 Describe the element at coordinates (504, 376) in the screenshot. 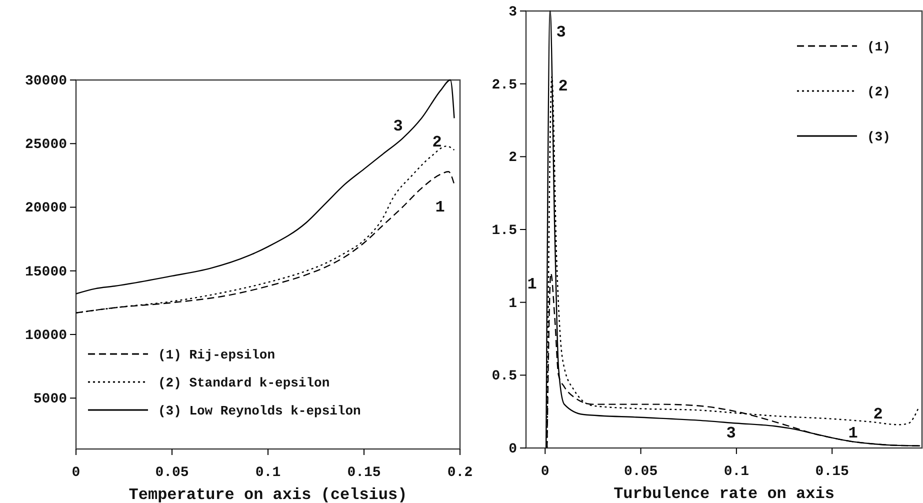

I see `y-tick-label: 0.5` at that location.